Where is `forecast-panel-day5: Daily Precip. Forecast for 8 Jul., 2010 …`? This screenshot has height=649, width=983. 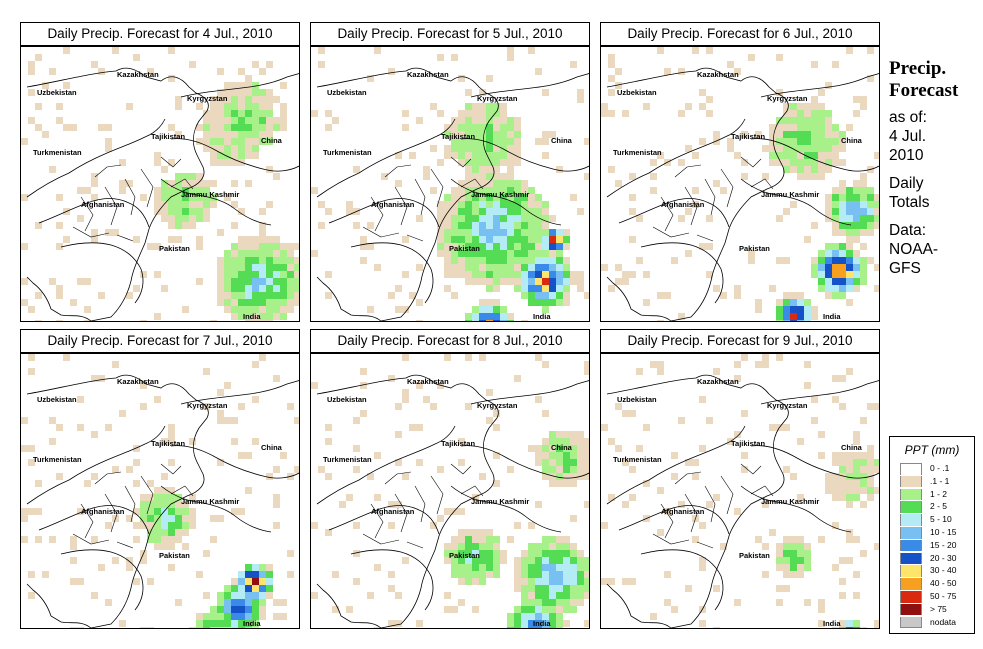
forecast-panel-day5: Daily Precip. Forecast for 8 Jul., 2010 … is located at coordinates (450, 479).